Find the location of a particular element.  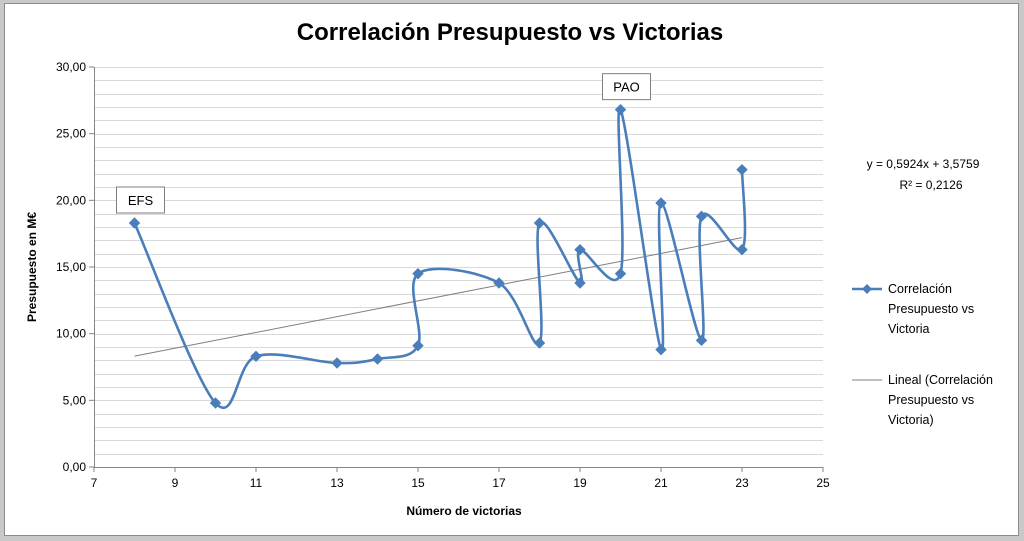

x-tick-label: 23 is located at coordinates (742, 483).